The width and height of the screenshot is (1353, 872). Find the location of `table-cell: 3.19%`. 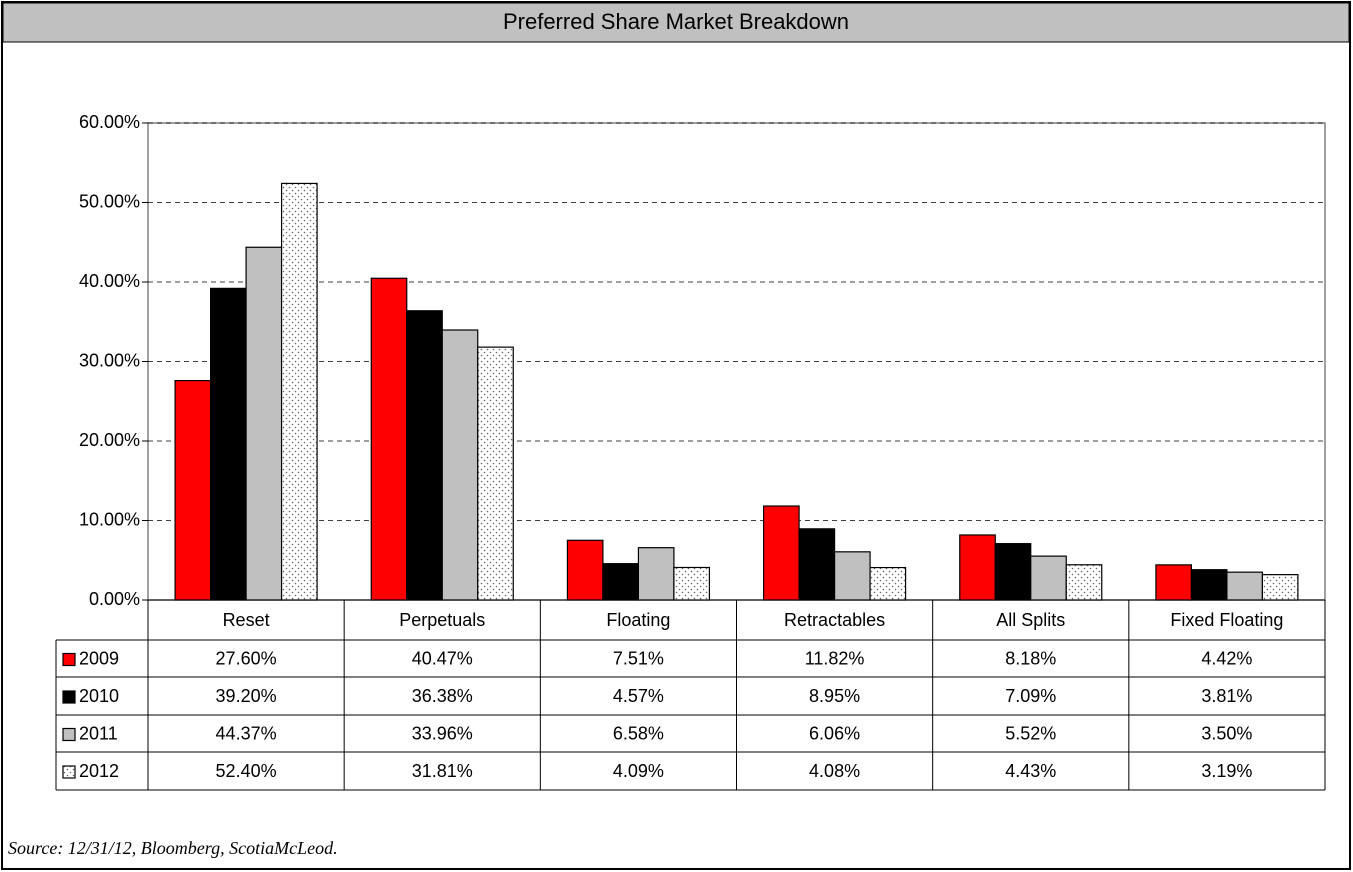

table-cell: 3.19% is located at coordinates (1226, 771).